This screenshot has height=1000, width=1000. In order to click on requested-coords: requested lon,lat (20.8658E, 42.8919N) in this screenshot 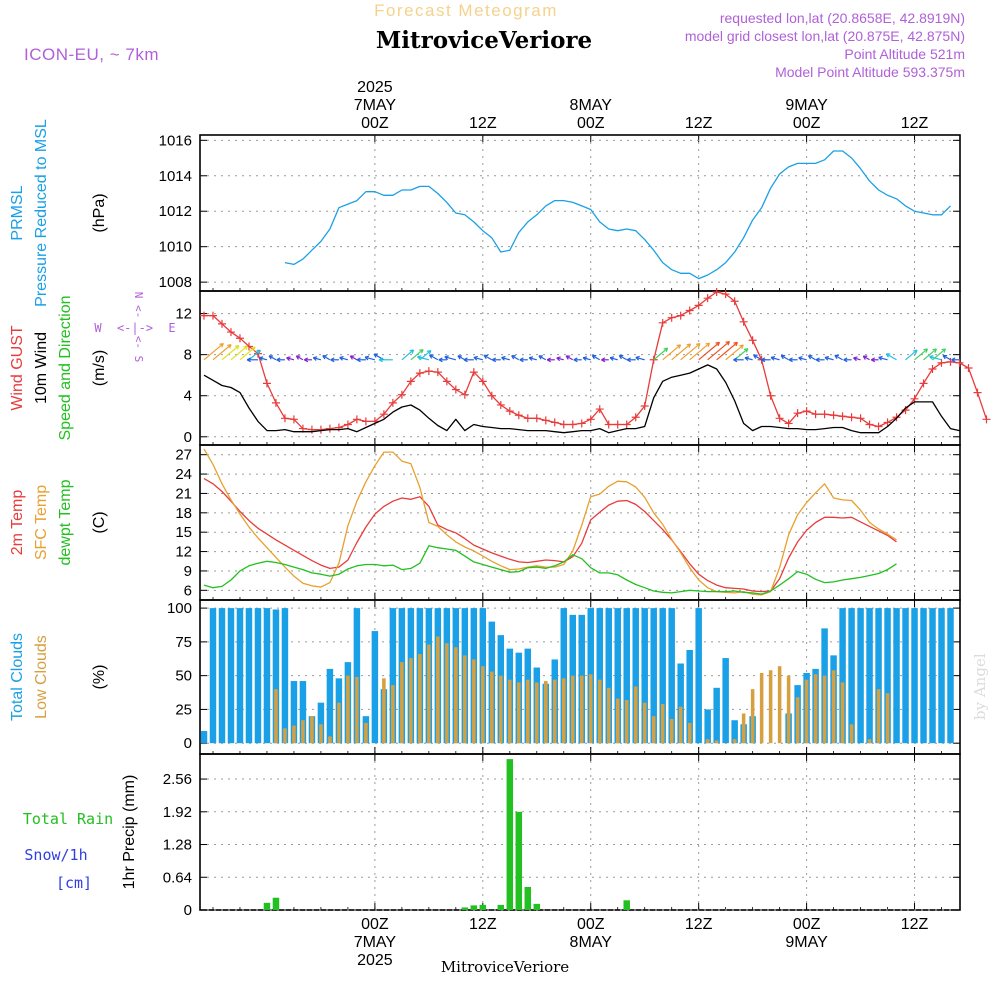, I will do `click(842, 18)`.